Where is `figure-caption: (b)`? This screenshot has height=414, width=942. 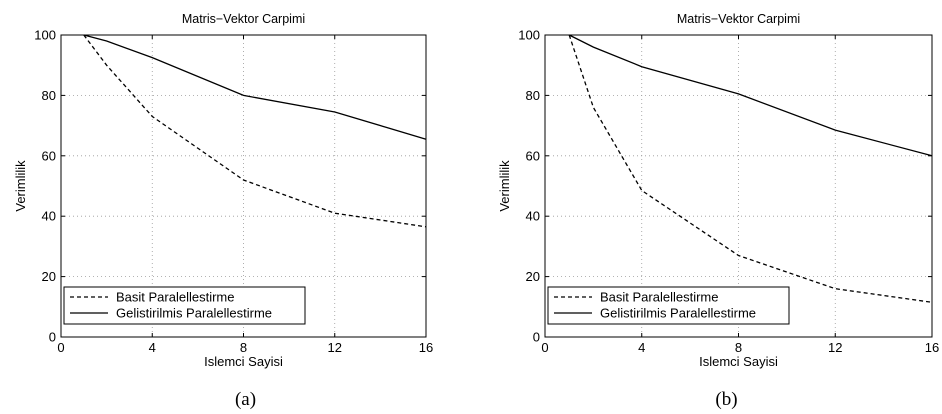 figure-caption: (b) is located at coordinates (726, 399).